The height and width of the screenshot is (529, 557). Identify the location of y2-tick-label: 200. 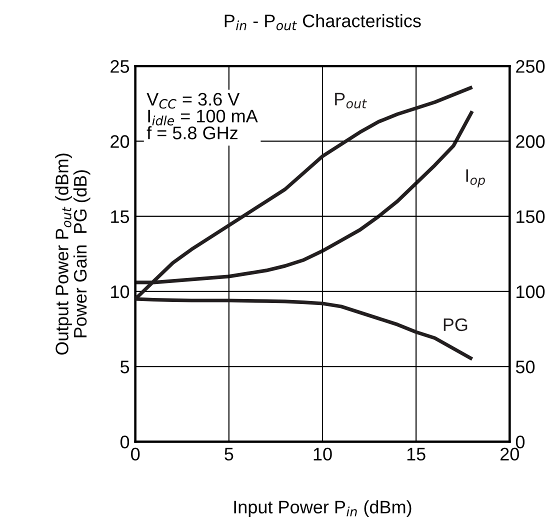
(530, 141).